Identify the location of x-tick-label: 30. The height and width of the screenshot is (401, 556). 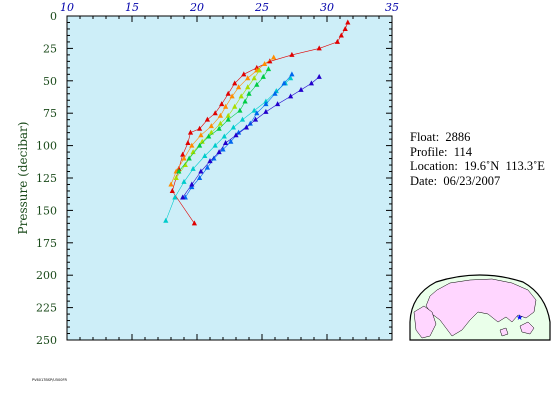
(327, 7).